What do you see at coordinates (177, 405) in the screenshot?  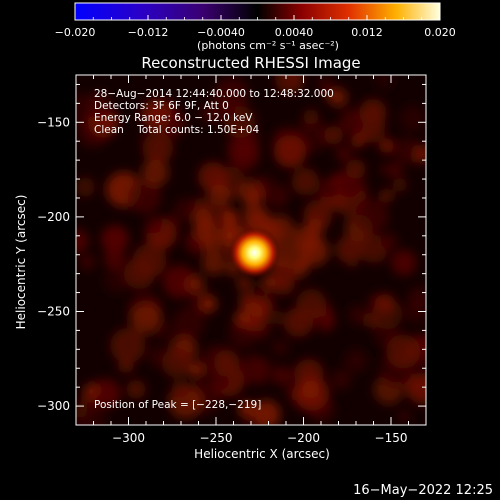 I see `peak-position-label: Position of Peak = [−228,−219]` at bounding box center [177, 405].